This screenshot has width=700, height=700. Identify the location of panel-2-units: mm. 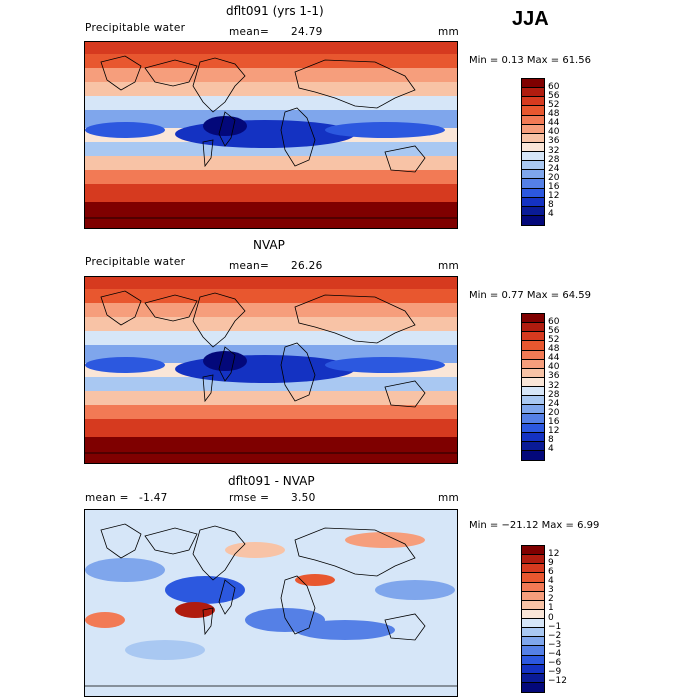
(449, 266).